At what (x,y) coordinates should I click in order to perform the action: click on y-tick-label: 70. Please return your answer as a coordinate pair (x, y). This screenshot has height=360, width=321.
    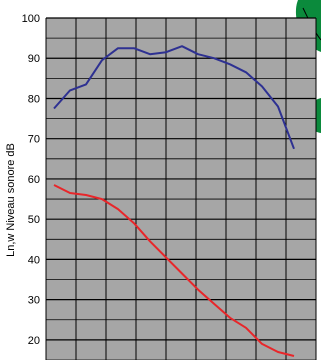
    Looking at the image, I should click on (34, 140).